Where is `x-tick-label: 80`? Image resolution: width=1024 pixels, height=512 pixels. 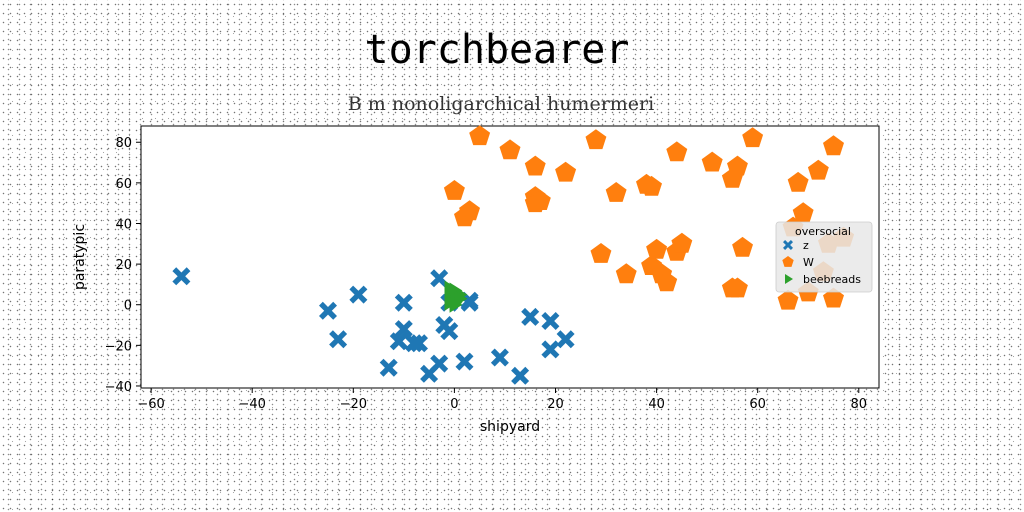
x-tick-label: 80 is located at coordinates (859, 404).